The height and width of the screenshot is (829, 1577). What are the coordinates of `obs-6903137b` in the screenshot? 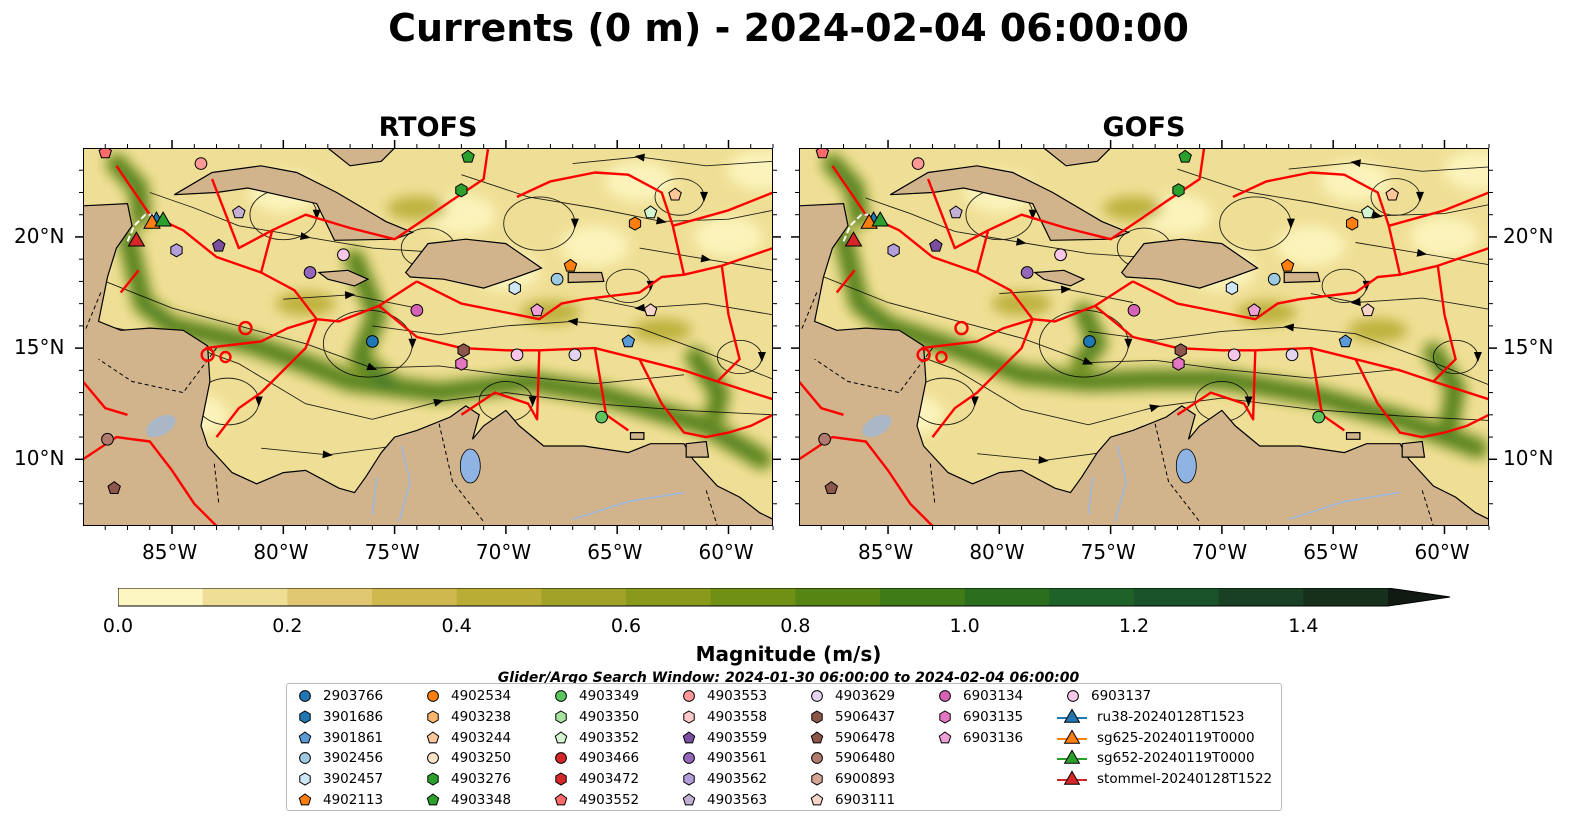 It's located at (343, 255).